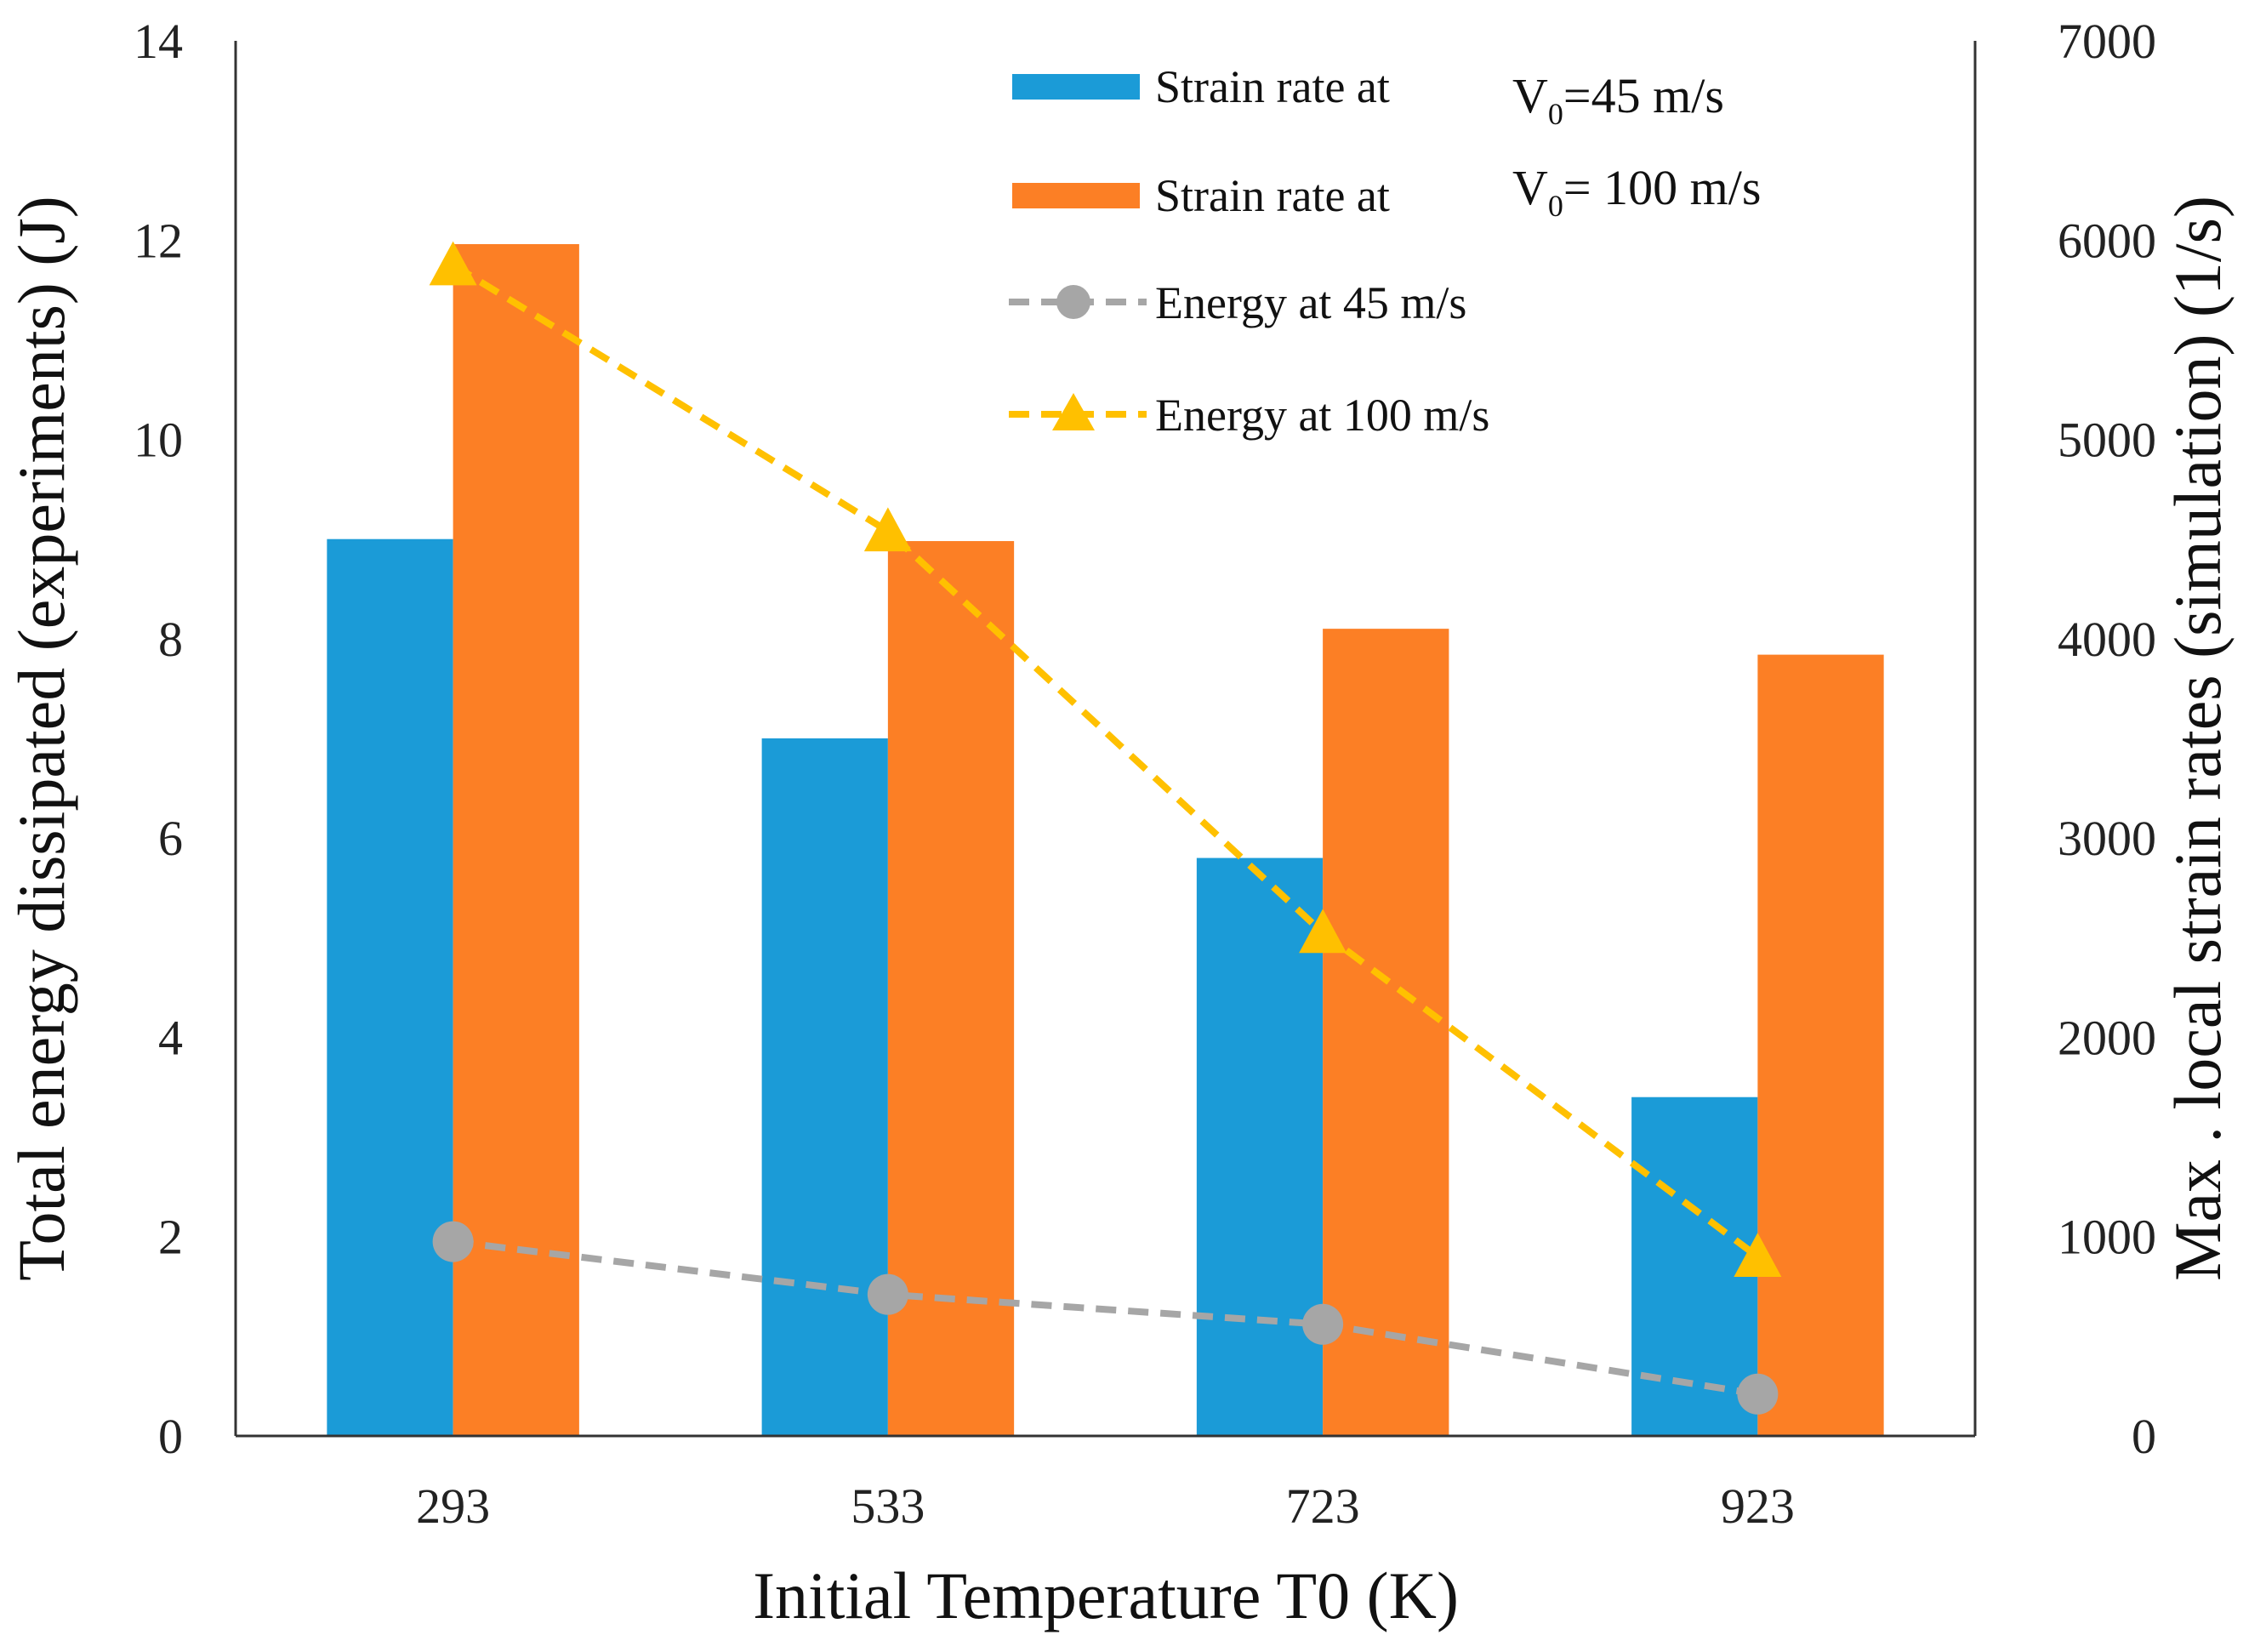 The width and height of the screenshot is (2266, 1652). I want to click on y-tick-label-6: 6, so click(171, 838).